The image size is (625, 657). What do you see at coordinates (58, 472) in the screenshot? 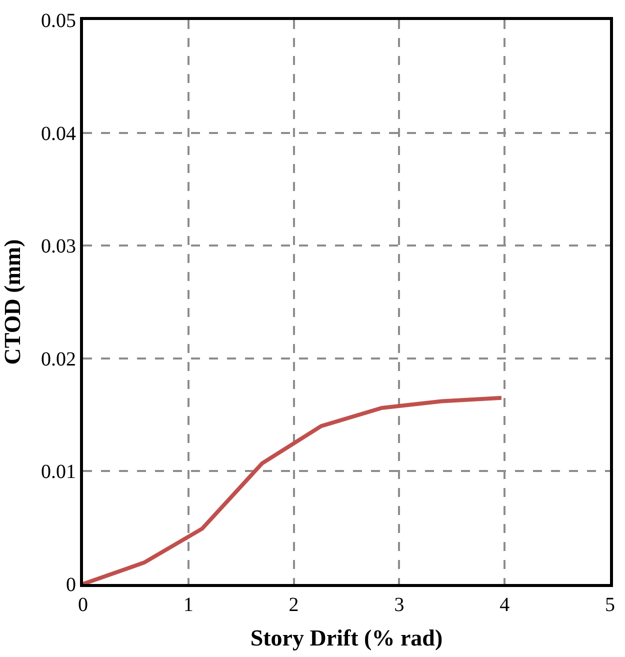
I see `y-tick-label: 0.01` at bounding box center [58, 472].